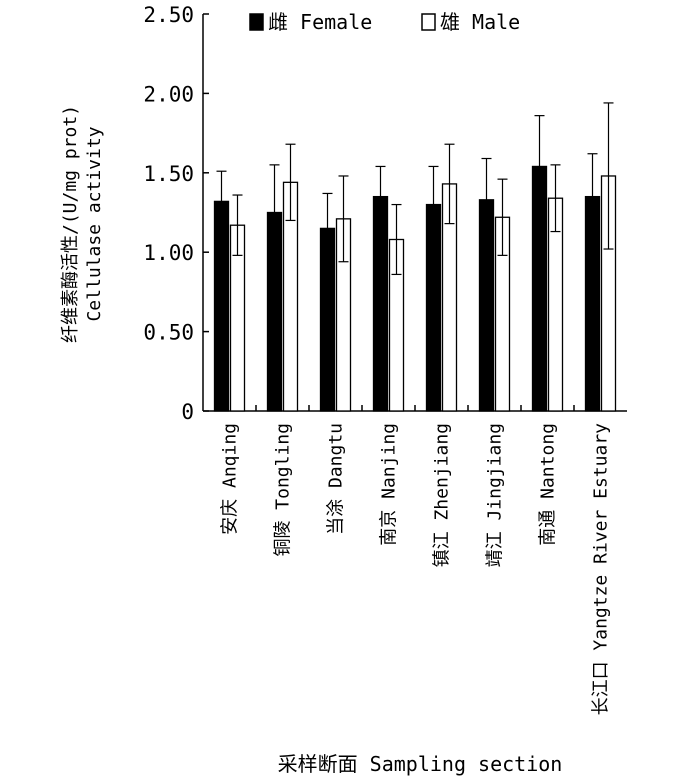  What do you see at coordinates (548, 484) in the screenshot?
I see `x-tick-label: 南通 Nantong` at bounding box center [548, 484].